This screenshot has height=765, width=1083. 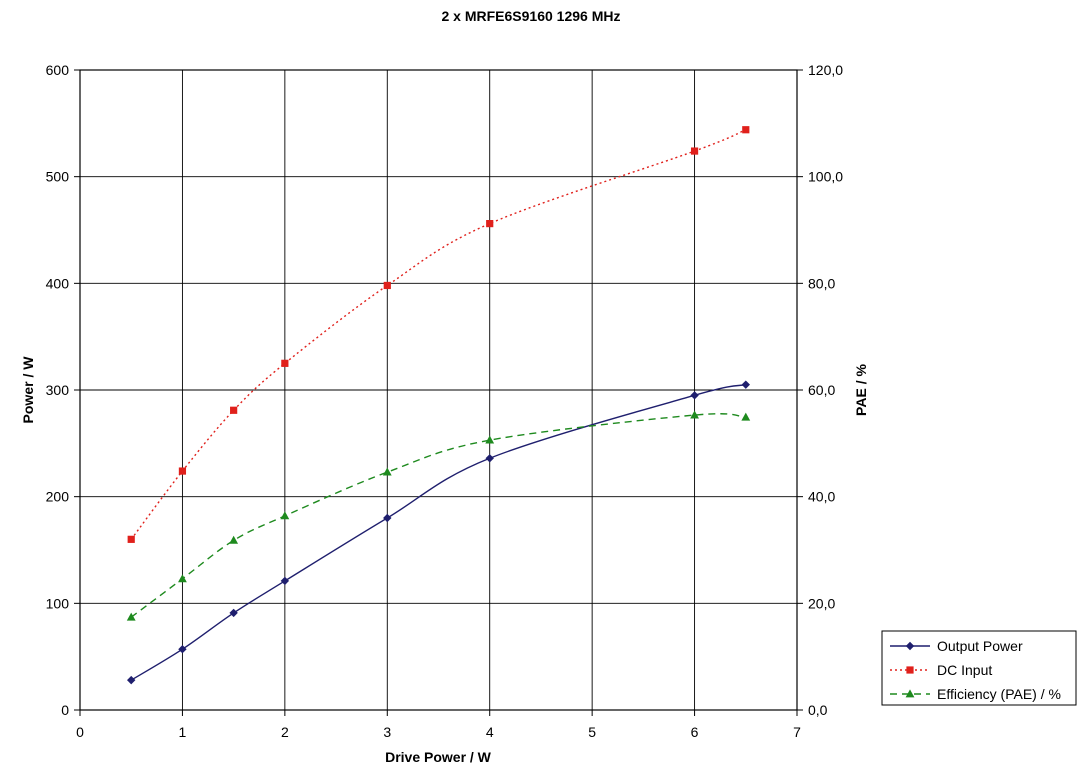 I want to click on right-tick-label: 120,0, so click(x=825, y=70).